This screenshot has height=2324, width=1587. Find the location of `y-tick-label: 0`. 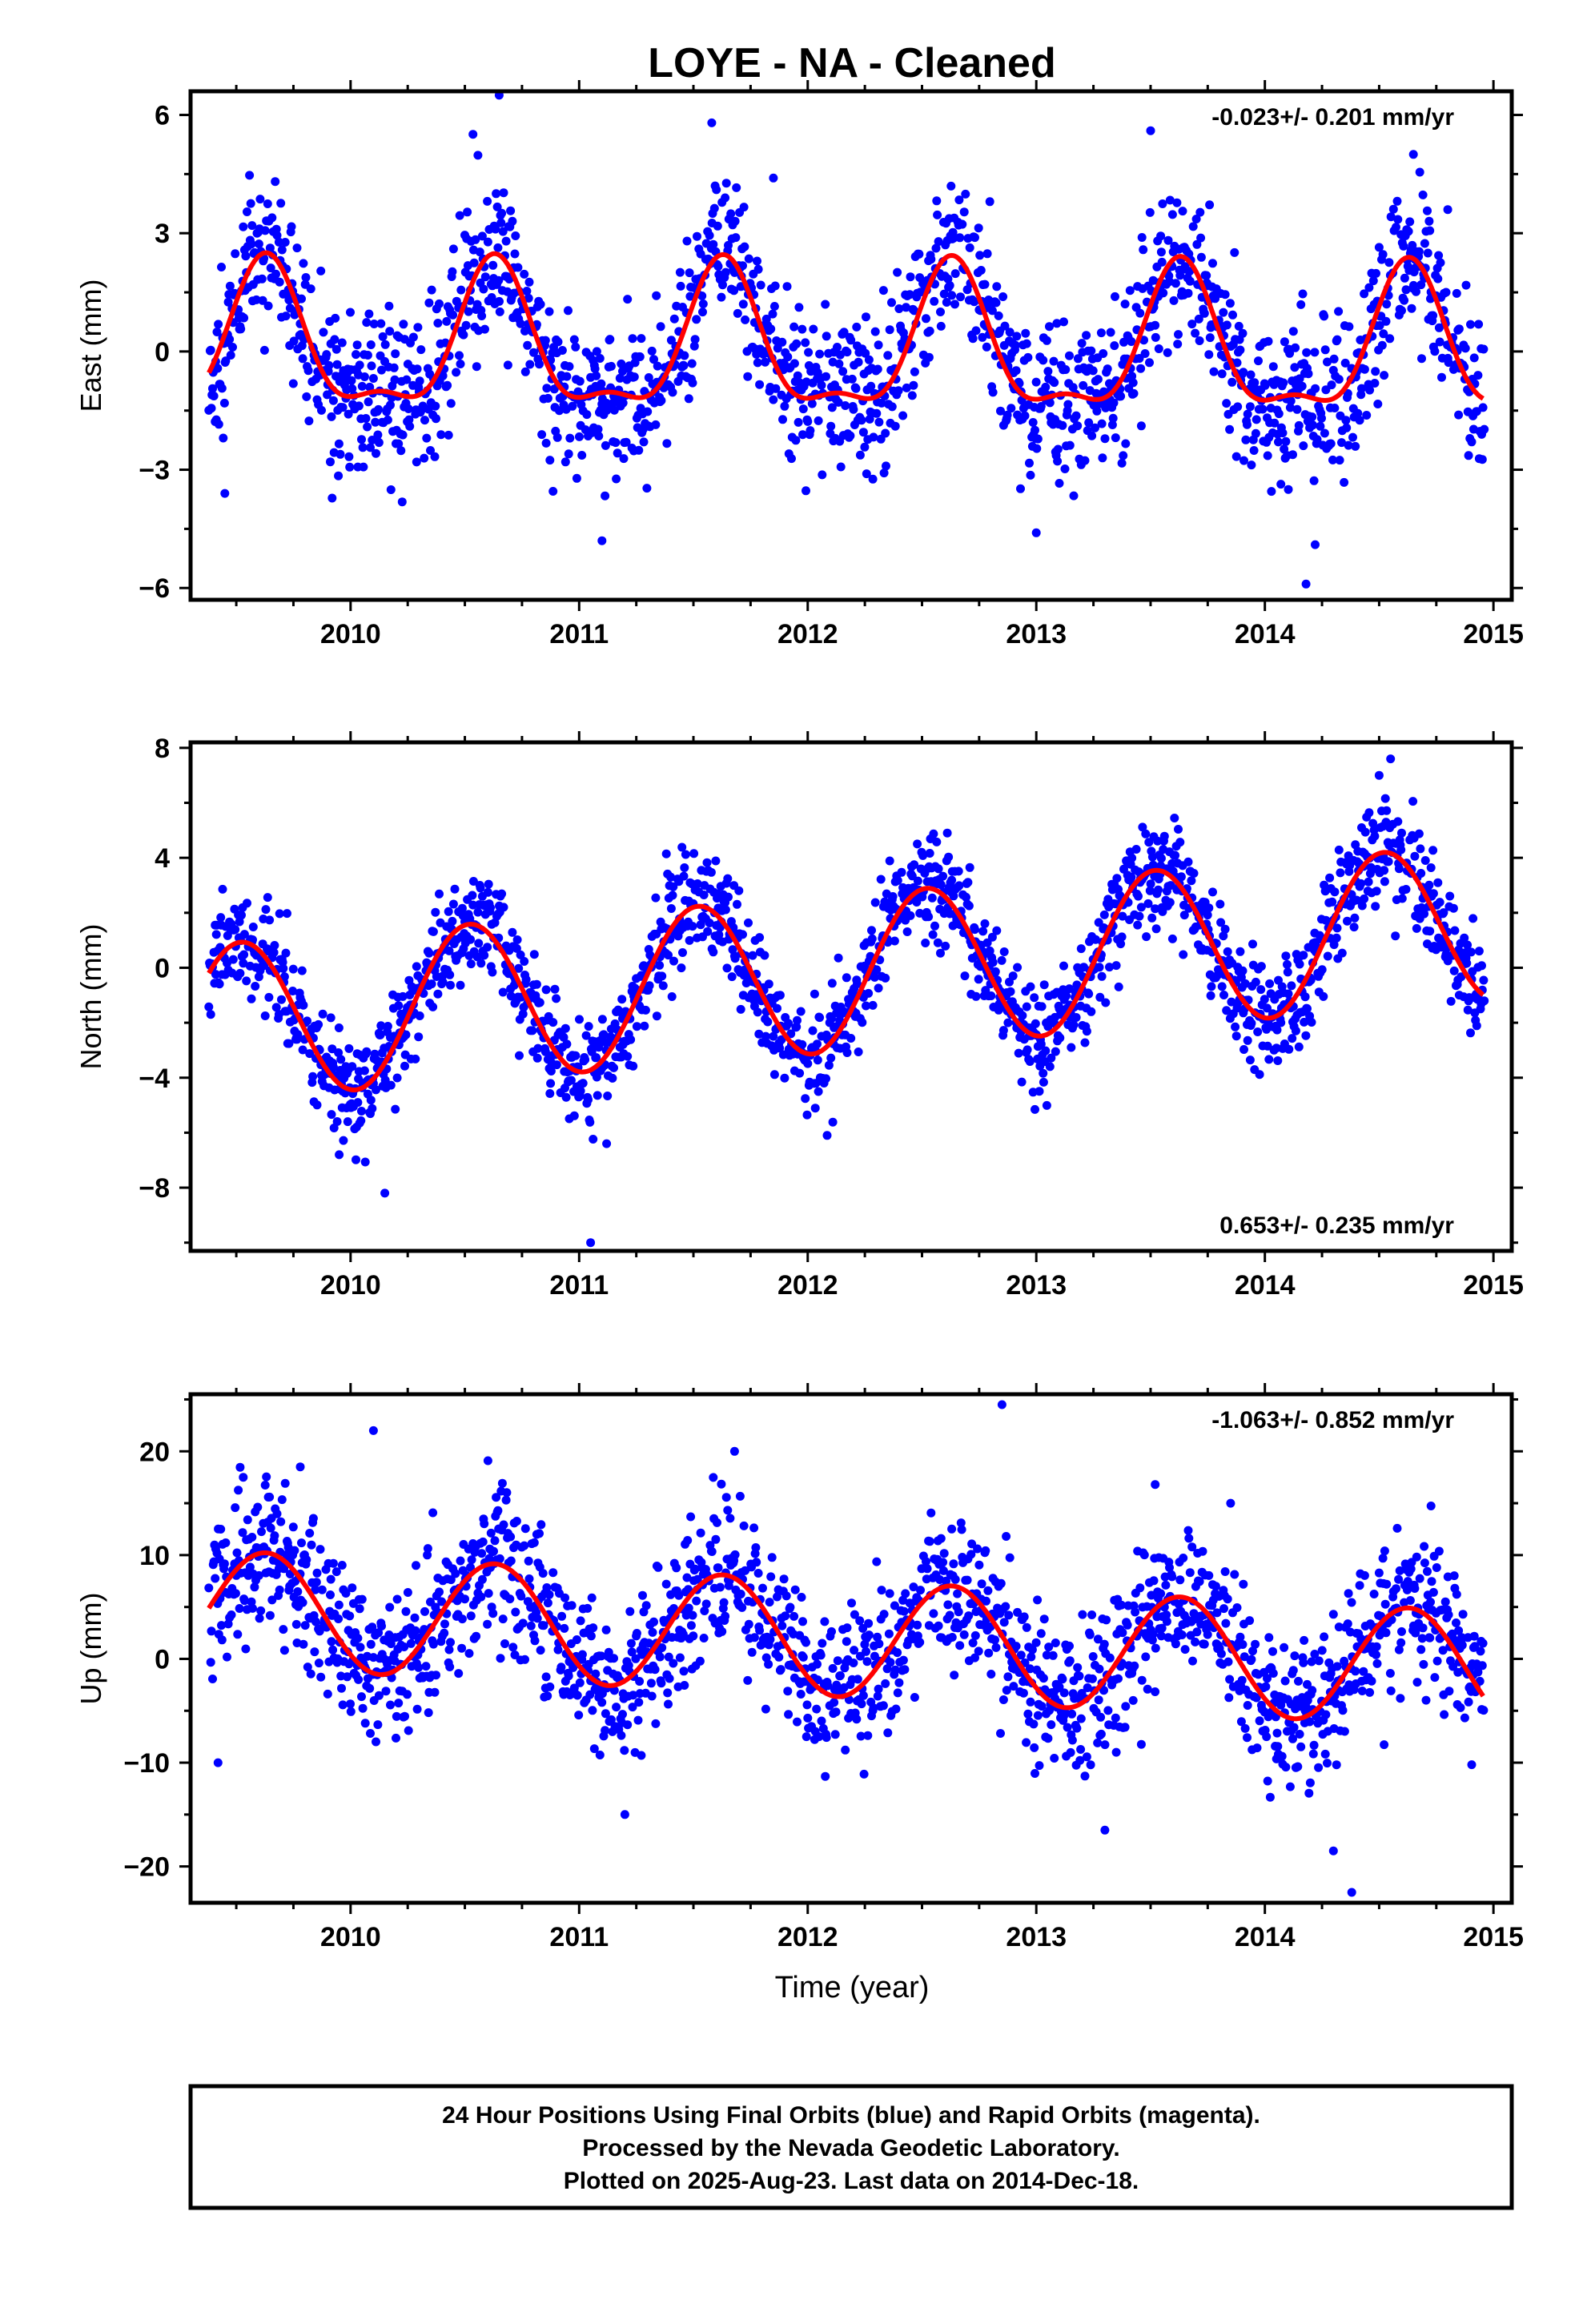

y-tick-label: 0 is located at coordinates (162, 968).